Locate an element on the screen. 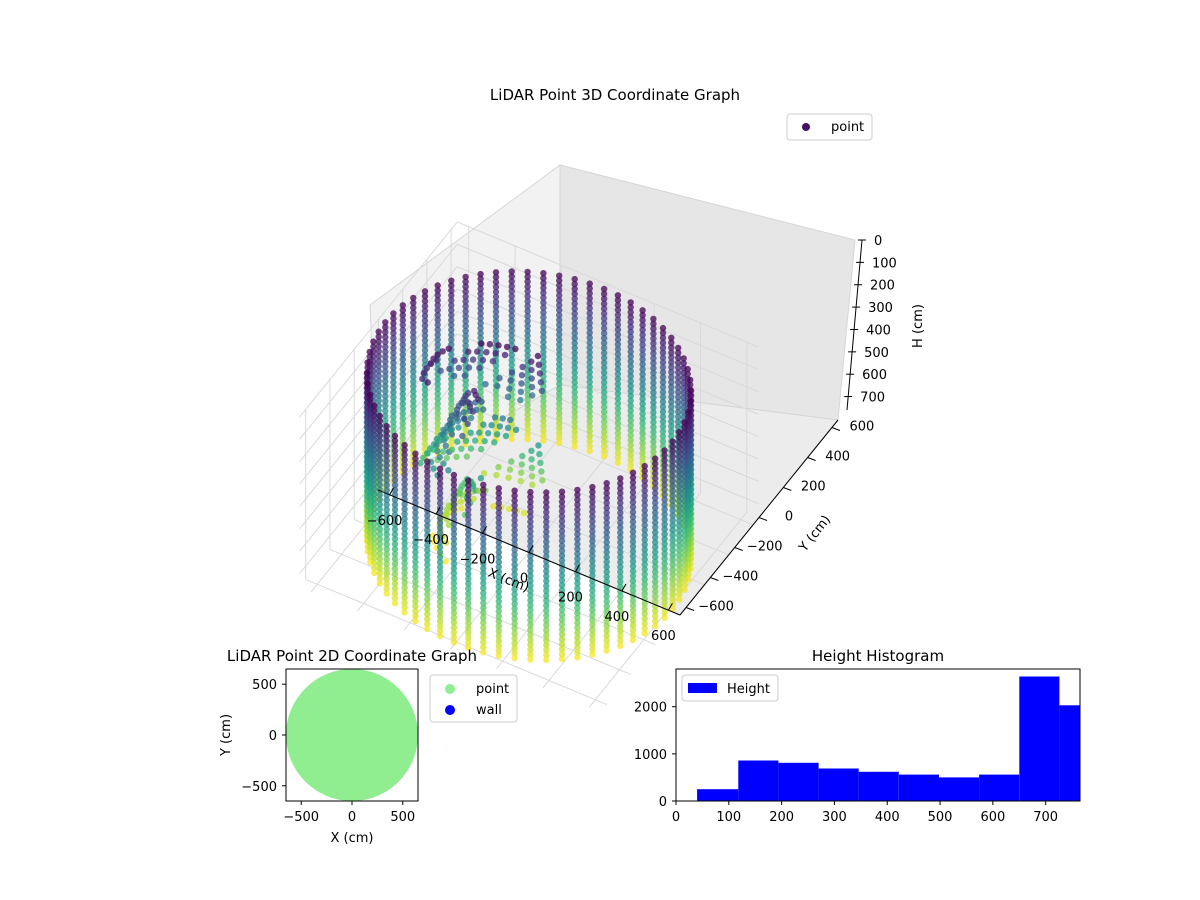  plot3d-y-tick is located at coordinates (690, 609).